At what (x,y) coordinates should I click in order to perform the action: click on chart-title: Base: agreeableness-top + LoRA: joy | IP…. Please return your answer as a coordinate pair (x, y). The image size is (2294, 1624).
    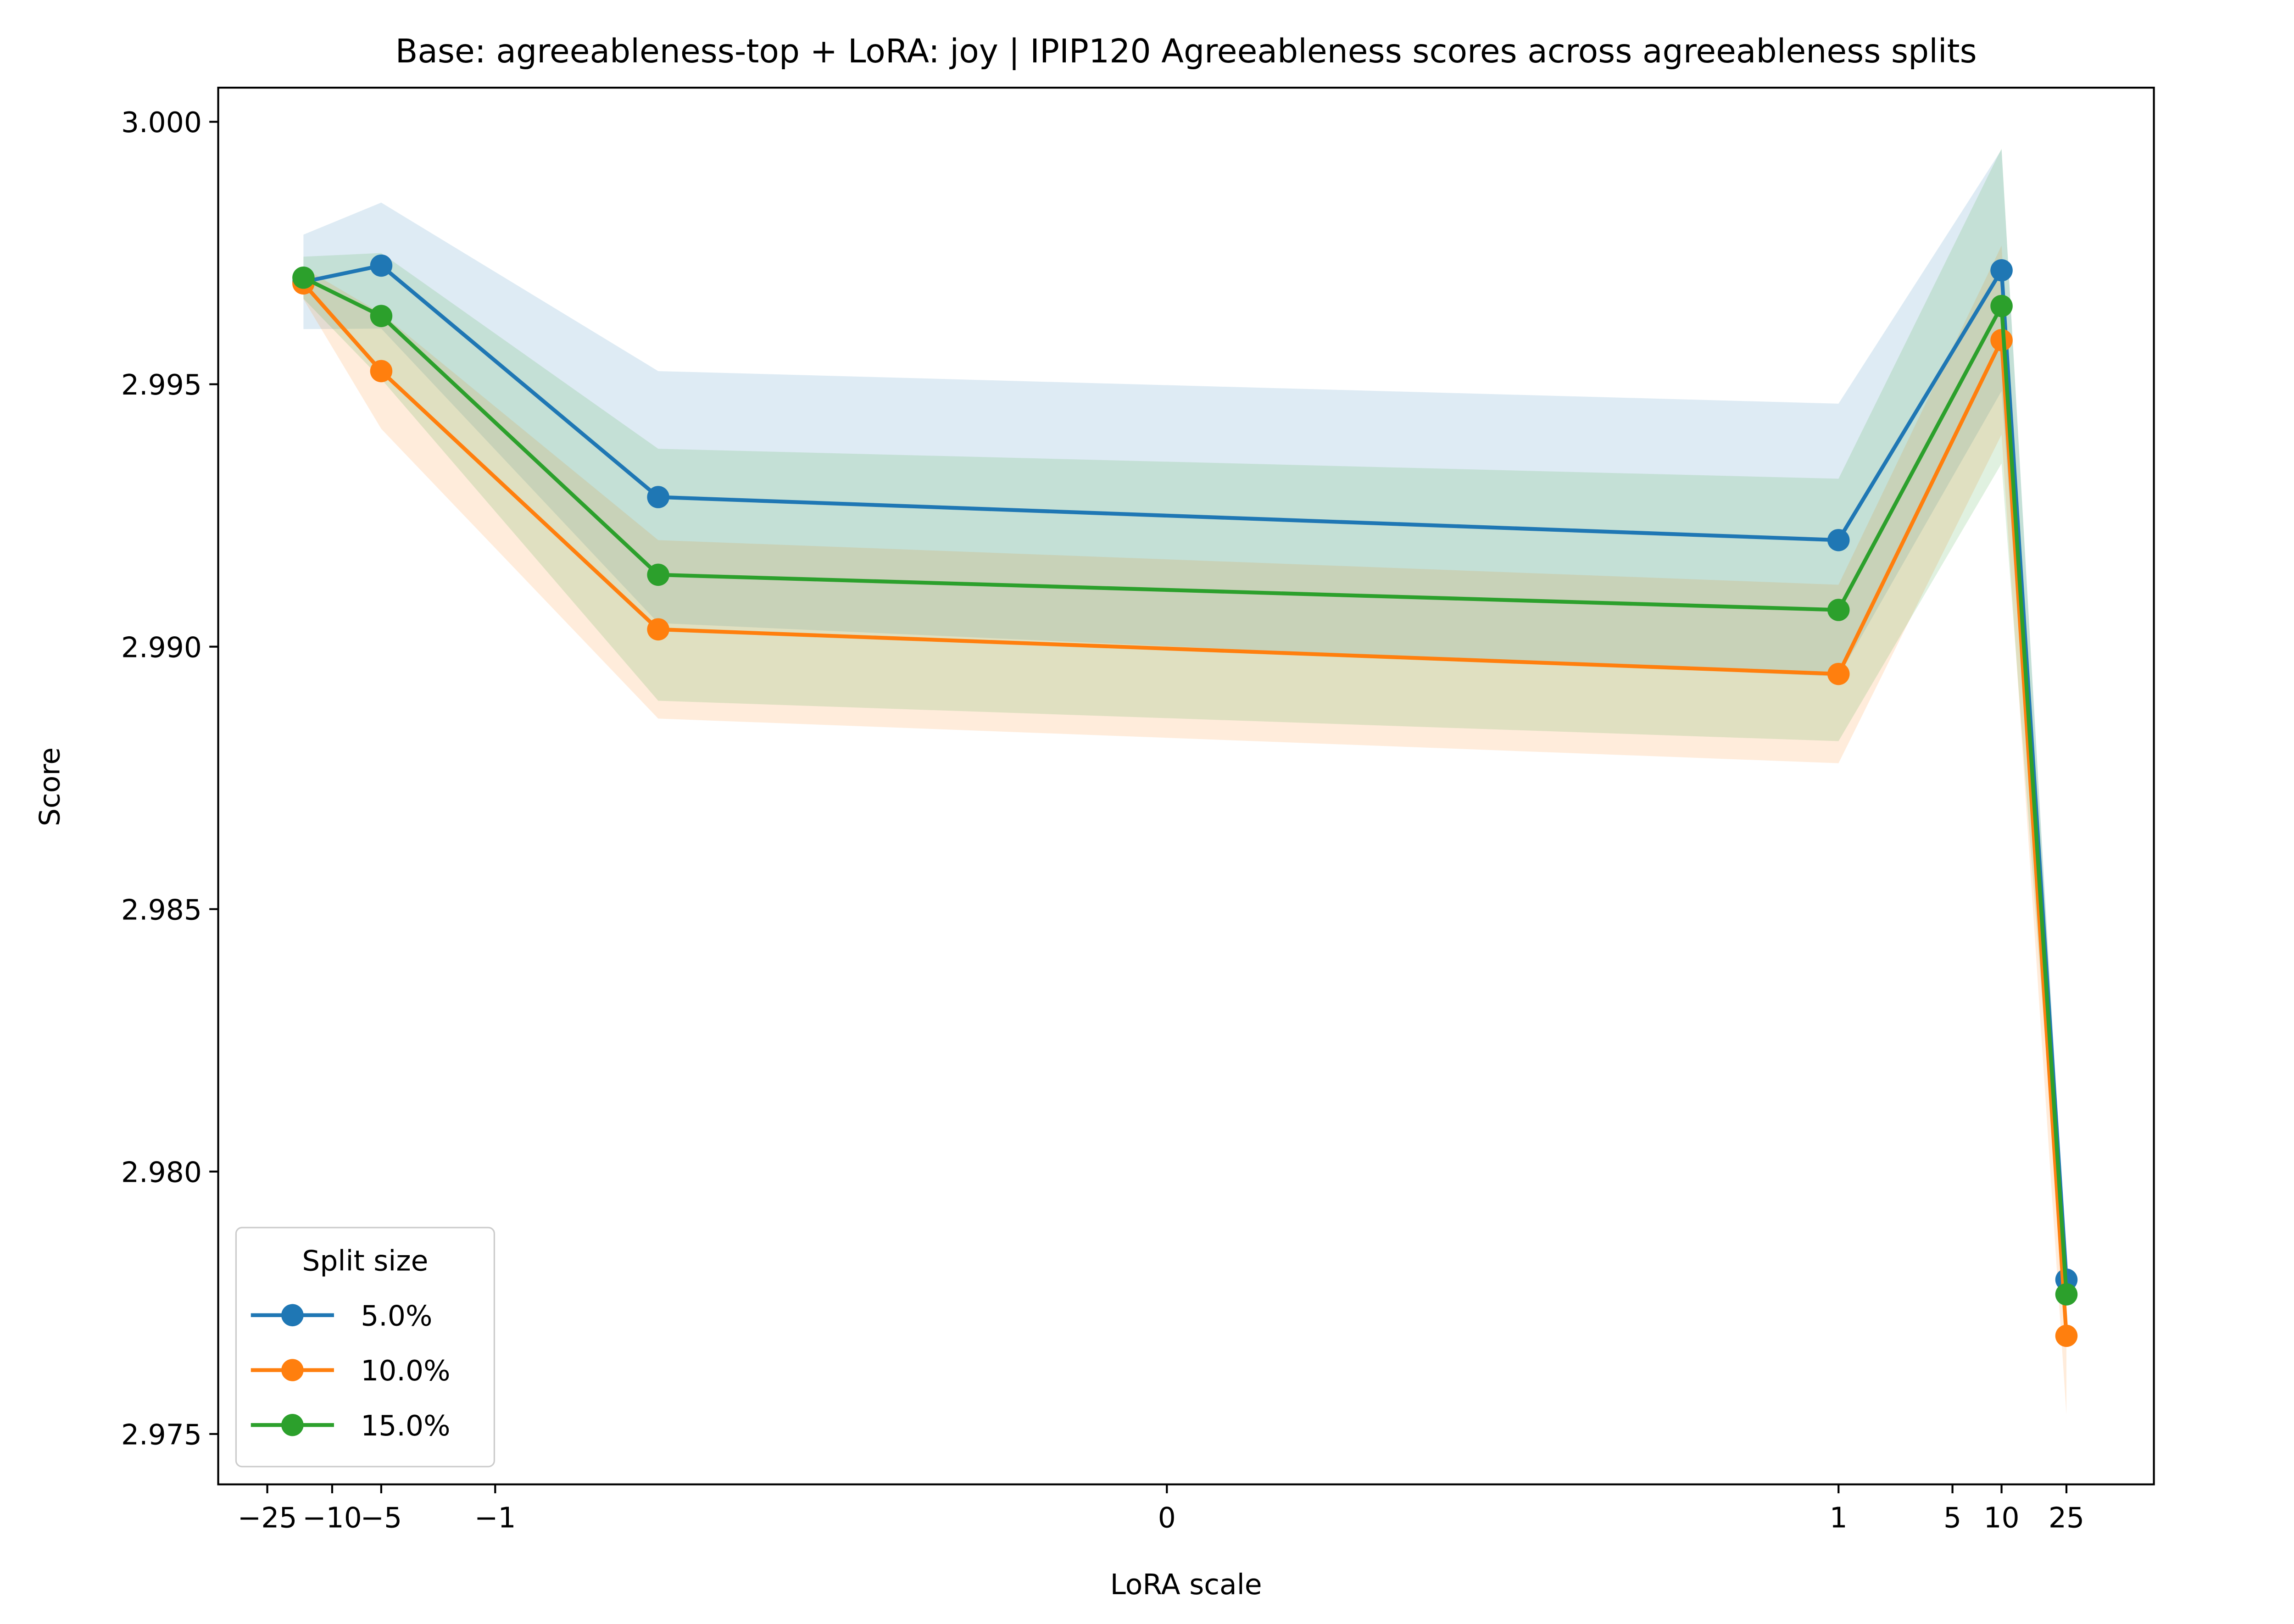
    Looking at the image, I should click on (1186, 51).